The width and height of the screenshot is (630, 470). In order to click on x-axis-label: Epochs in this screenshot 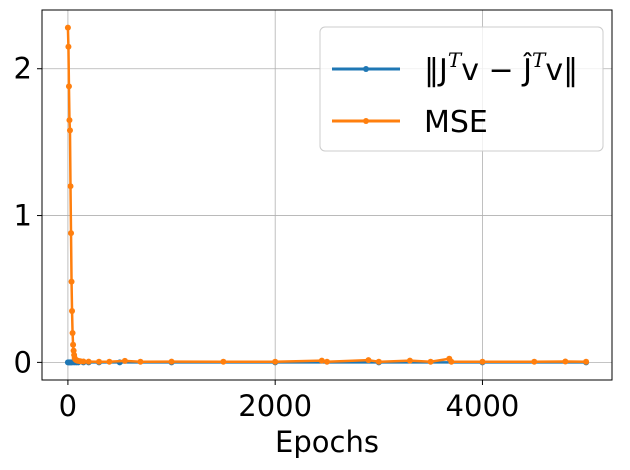, I will do `click(327, 442)`.